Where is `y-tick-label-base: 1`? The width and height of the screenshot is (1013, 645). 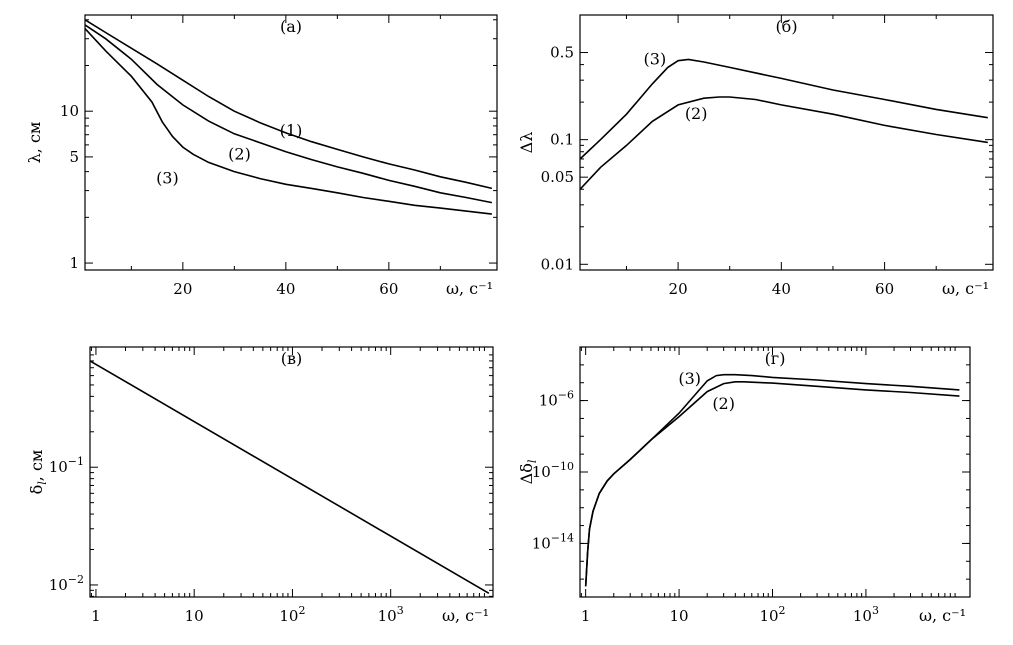
y-tick-label-base: 1 is located at coordinates (74, 263).